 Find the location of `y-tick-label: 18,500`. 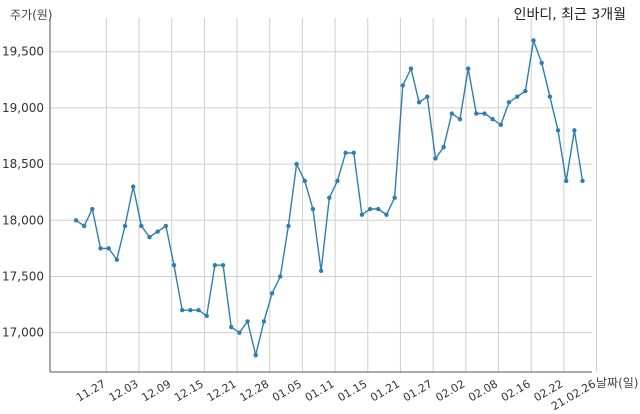

y-tick-label: 18,500 is located at coordinates (23, 164).